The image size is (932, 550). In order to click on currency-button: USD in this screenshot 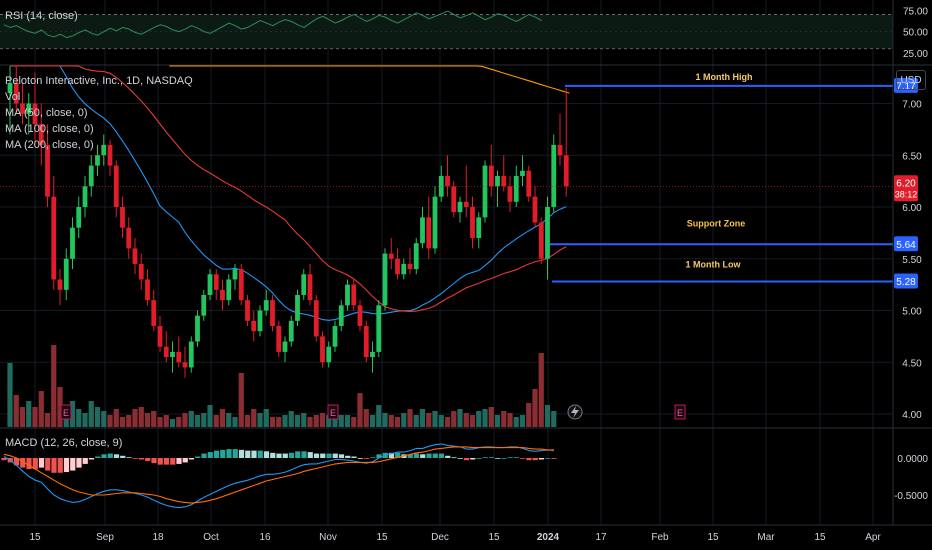, I will do `click(911, 80)`.